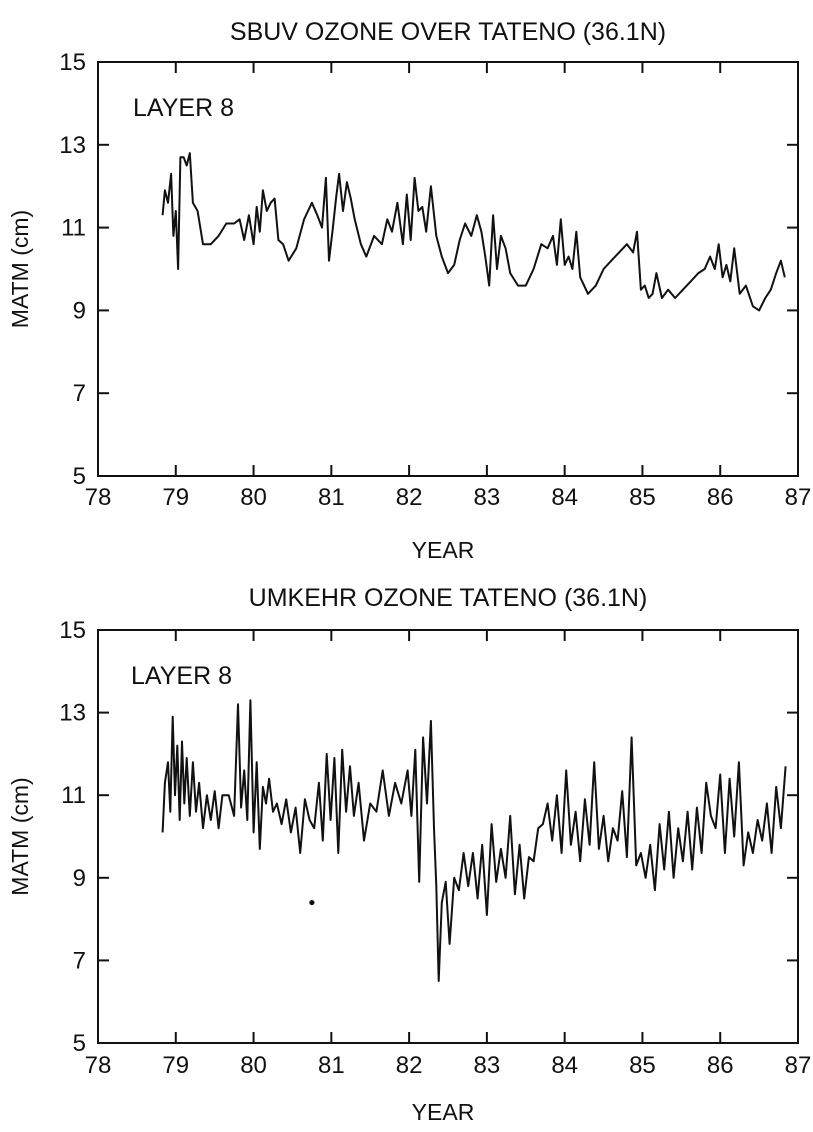 This screenshot has width=813, height=1132. What do you see at coordinates (448, 32) in the screenshot?
I see `chart-title: SBUV OZONE OVER TATENO (36.1N)` at bounding box center [448, 32].